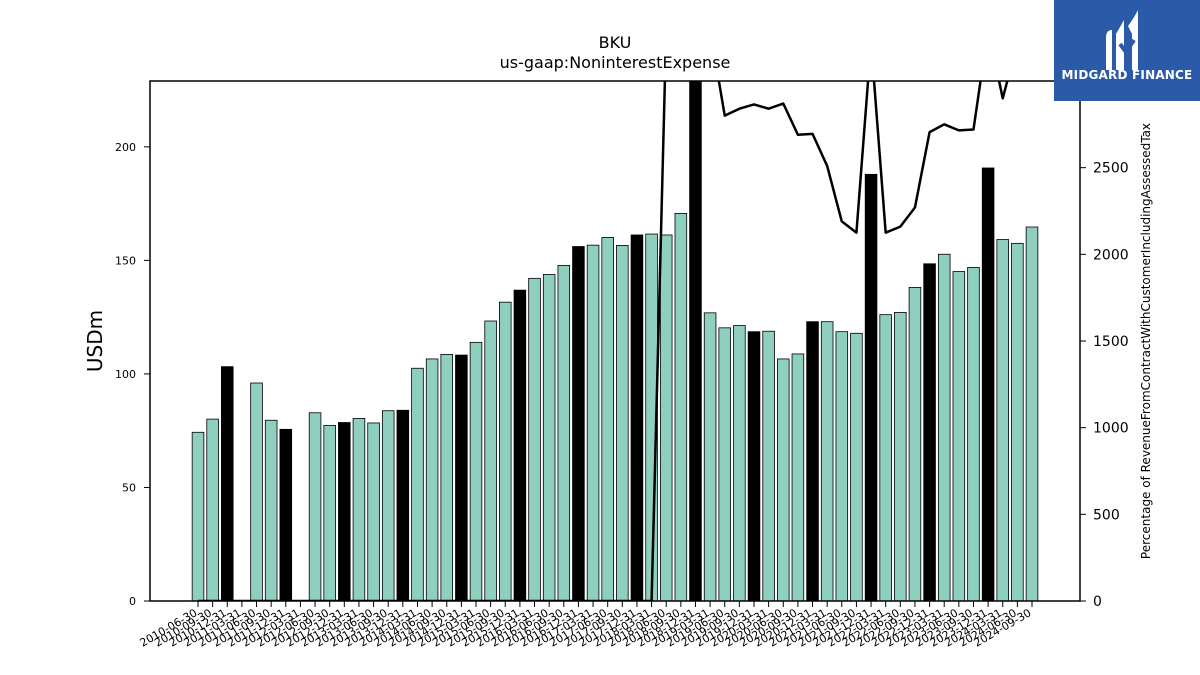 The image size is (1200, 675). Describe the element at coordinates (615, 42) in the screenshot. I see `chart-title: BKU` at that location.